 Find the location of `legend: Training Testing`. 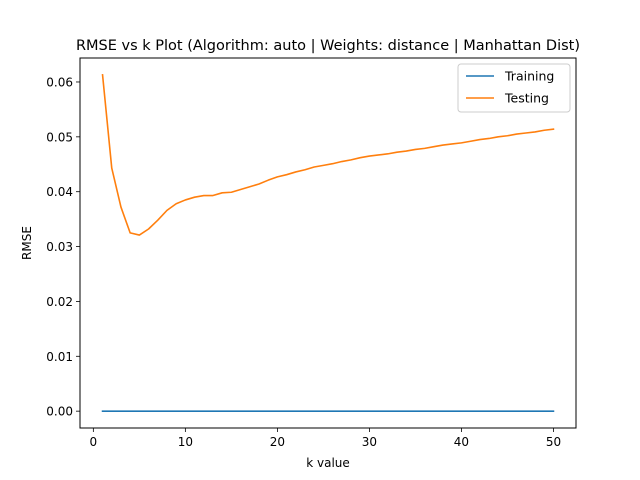

legend: Training Testing is located at coordinates (514, 88).